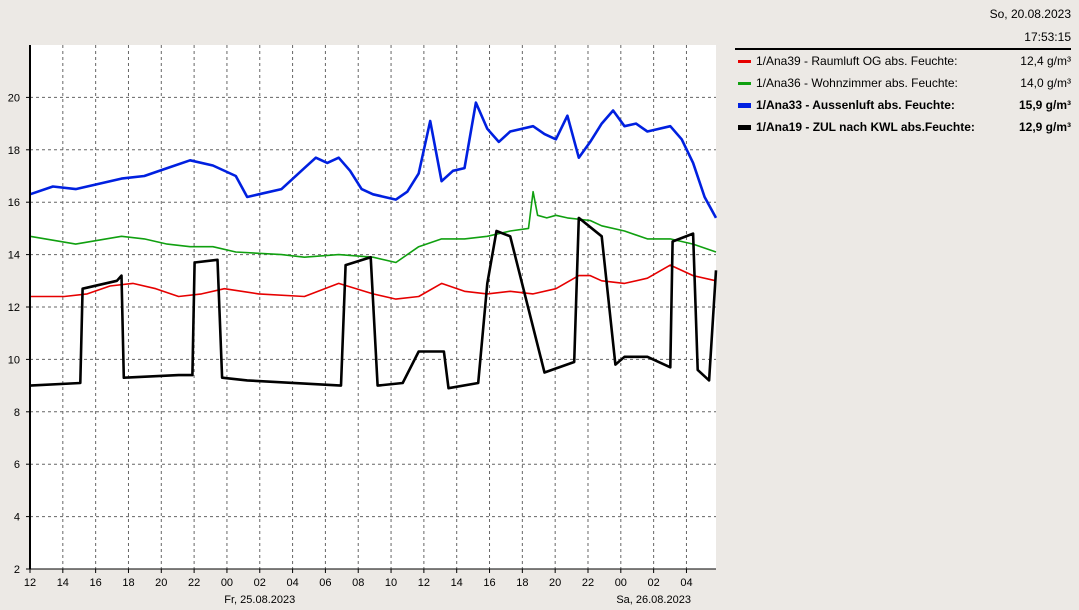 Image resolution: width=1079 pixels, height=610 pixels. I want to click on y-tick-label: 18, so click(14, 151).